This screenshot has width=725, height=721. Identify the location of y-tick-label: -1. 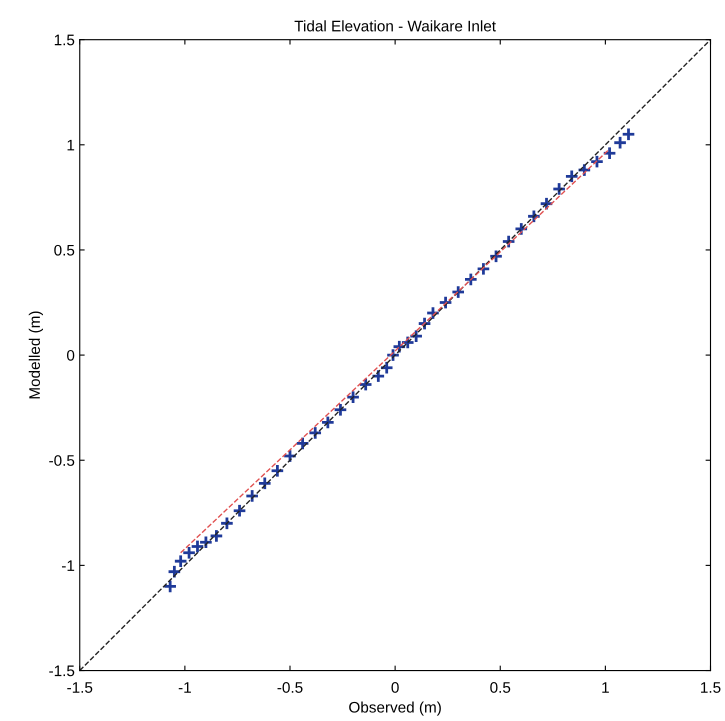
(68, 565).